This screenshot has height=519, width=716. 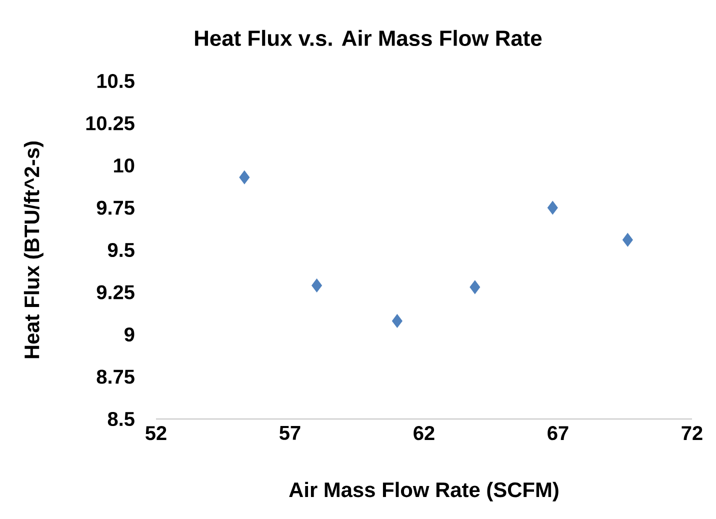 What do you see at coordinates (424, 433) in the screenshot?
I see `x-tick-label: 62` at bounding box center [424, 433].